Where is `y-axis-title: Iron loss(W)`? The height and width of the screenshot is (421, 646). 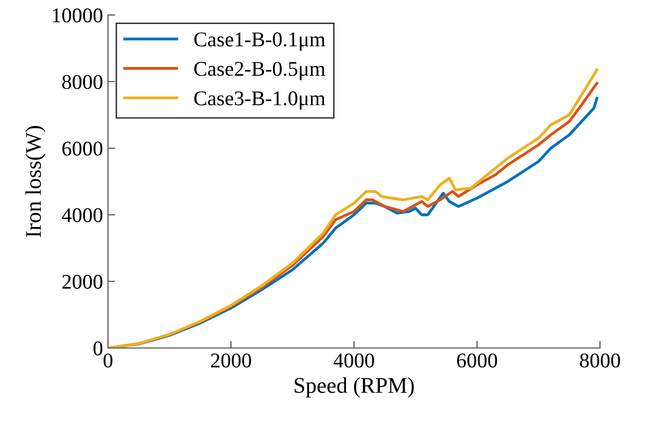
y-axis-title: Iron loss(W) is located at coordinates (35, 182).